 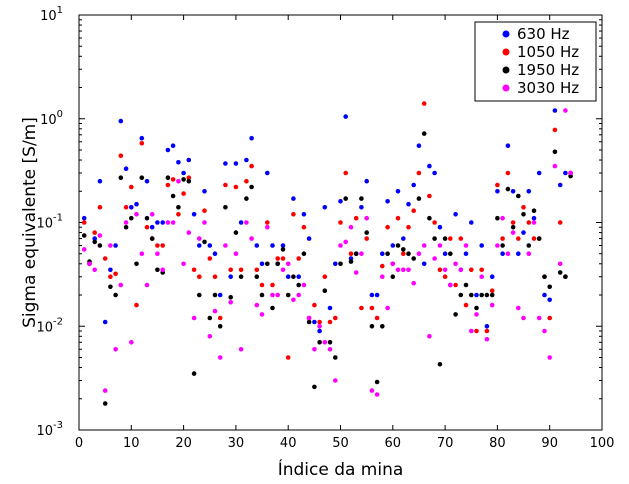 What do you see at coordinates (548, 88) in the screenshot?
I see `legend-label: 3030 Hz` at bounding box center [548, 88].